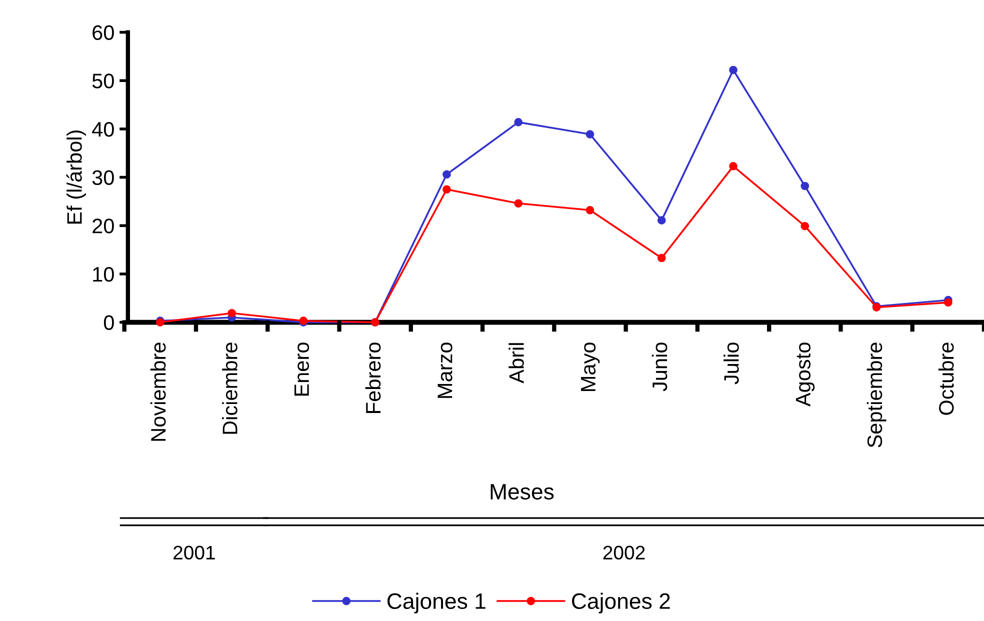 The height and width of the screenshot is (621, 984). What do you see at coordinates (76, 177) in the screenshot?
I see `y-axis-title: Ef (l/árbol)` at bounding box center [76, 177].